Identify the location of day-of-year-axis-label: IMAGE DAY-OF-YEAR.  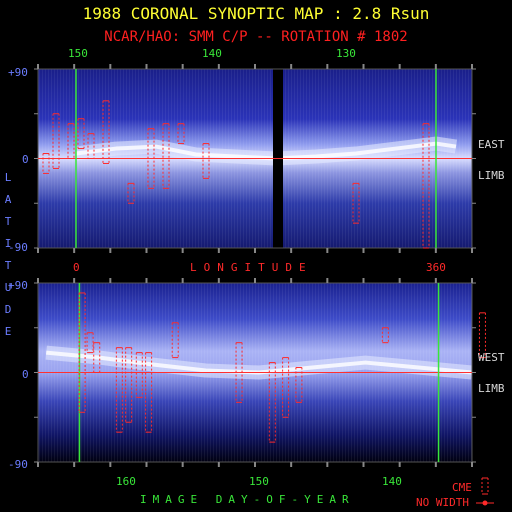
(247, 499).